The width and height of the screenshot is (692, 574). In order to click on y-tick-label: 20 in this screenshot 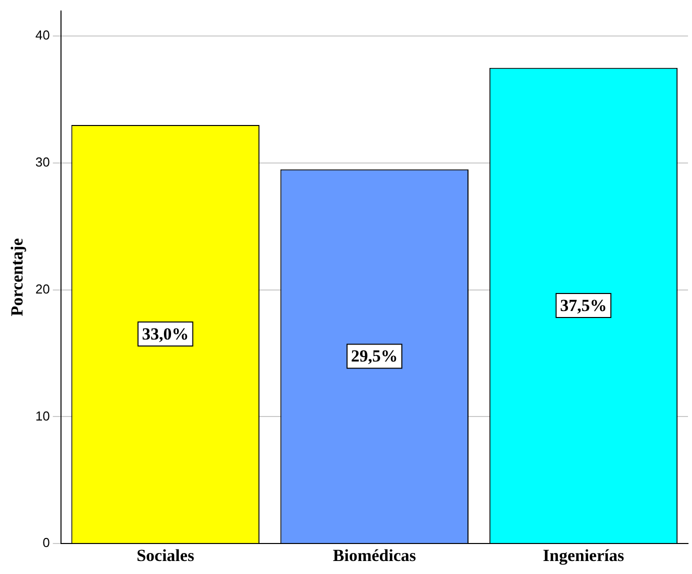, I will do `click(42, 288)`.